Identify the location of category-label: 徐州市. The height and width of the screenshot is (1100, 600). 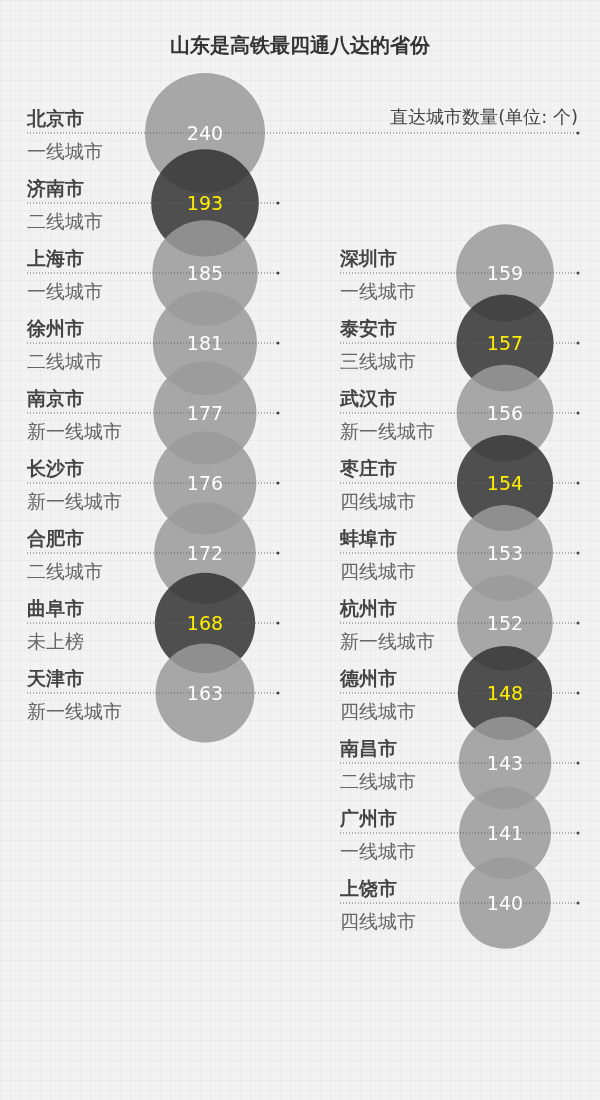
(55, 328).